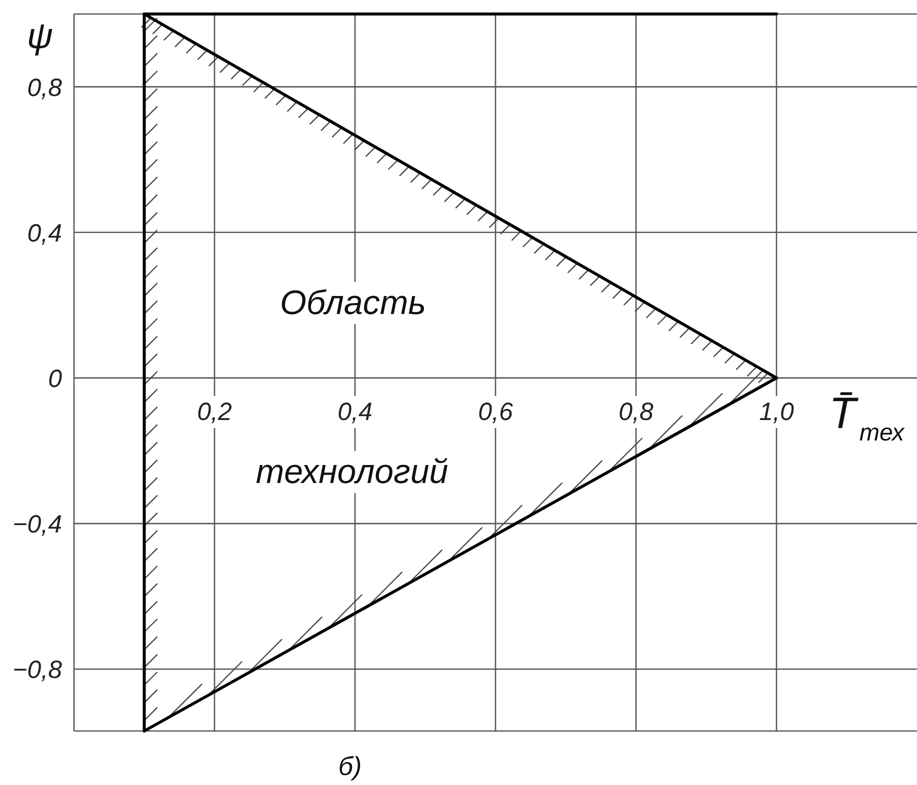 The image size is (917, 785). I want to click on y-tick-label: 0,4, so click(44, 233).